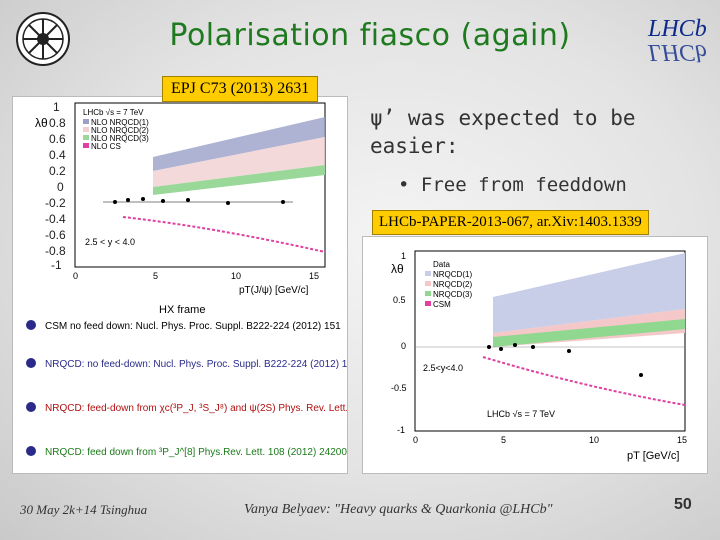  I want to click on left-ytick: 0.2, so click(57, 171).